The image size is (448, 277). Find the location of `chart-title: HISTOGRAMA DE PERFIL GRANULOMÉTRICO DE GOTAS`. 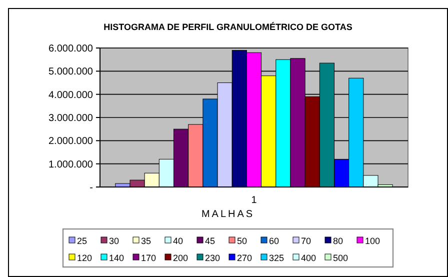

chart-title: HISTOGRAMA DE PERFIL GRANULOMÉTRICO DE GOTAS is located at coordinates (228, 27).